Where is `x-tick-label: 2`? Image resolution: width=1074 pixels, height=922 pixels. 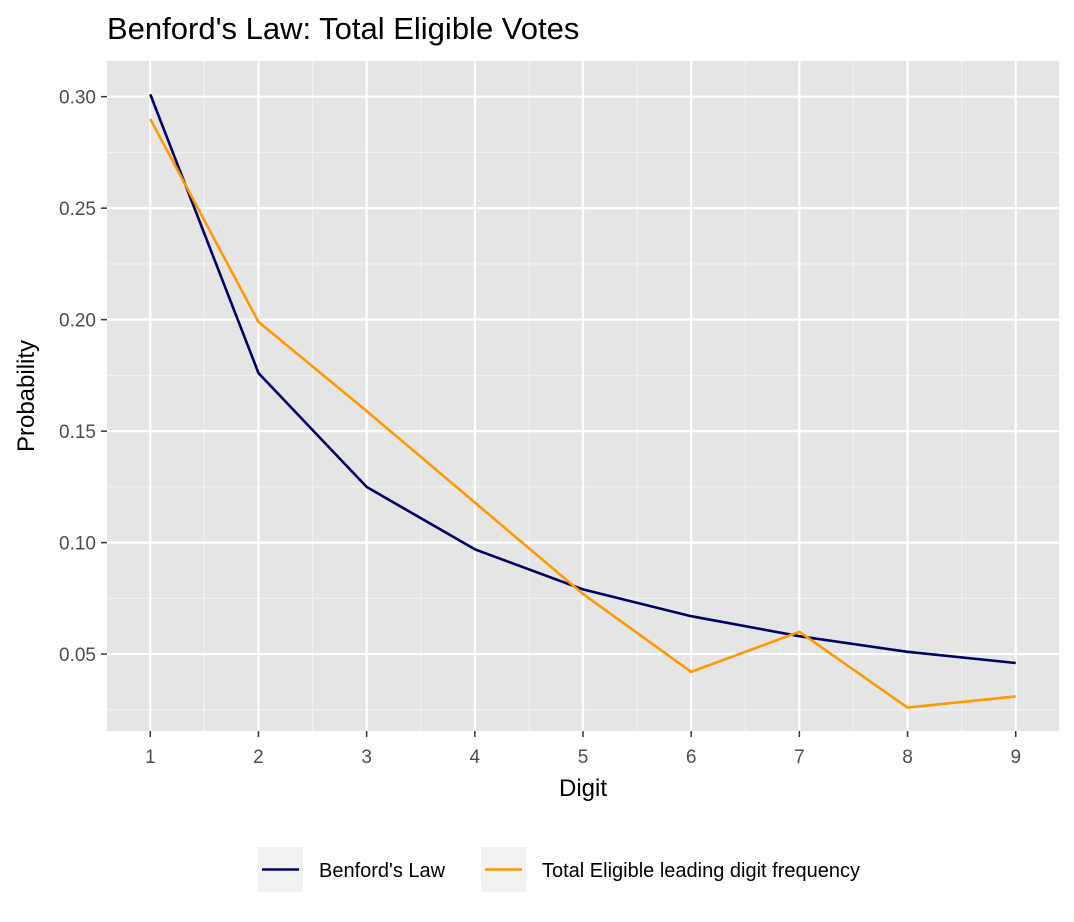
x-tick-label: 2 is located at coordinates (258, 757).